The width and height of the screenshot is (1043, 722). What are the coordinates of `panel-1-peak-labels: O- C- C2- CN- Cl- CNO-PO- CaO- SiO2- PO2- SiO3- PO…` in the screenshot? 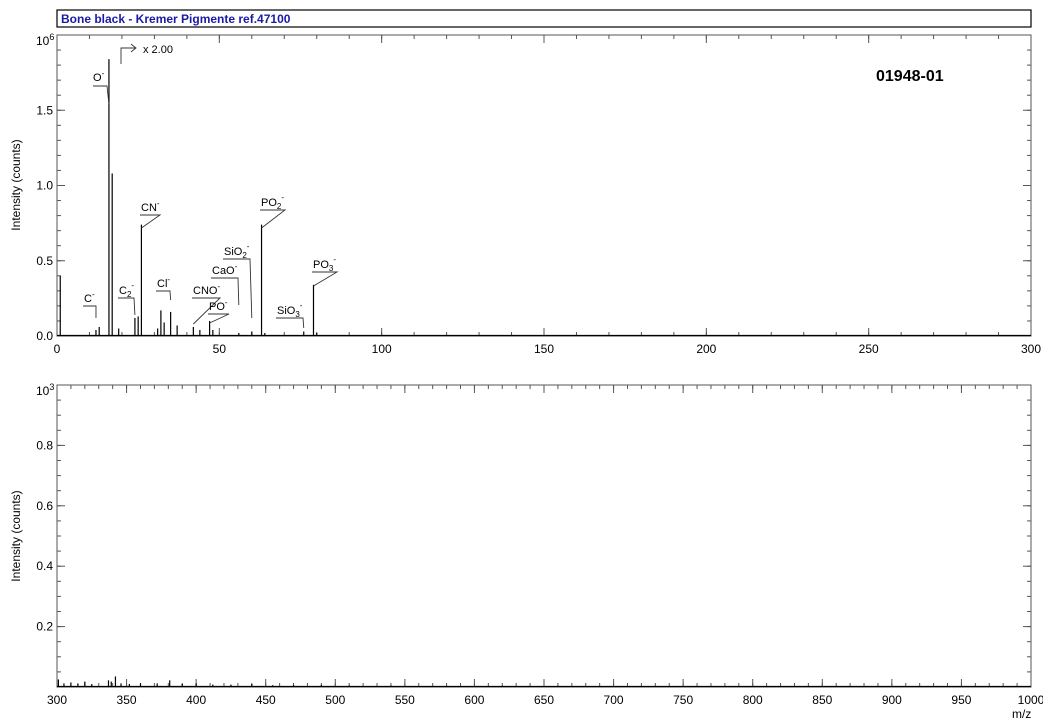 It's located at (211, 199).